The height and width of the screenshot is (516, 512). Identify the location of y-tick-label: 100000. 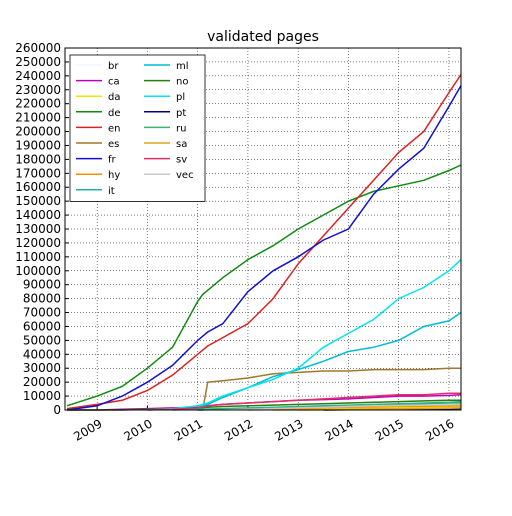
(38, 271).